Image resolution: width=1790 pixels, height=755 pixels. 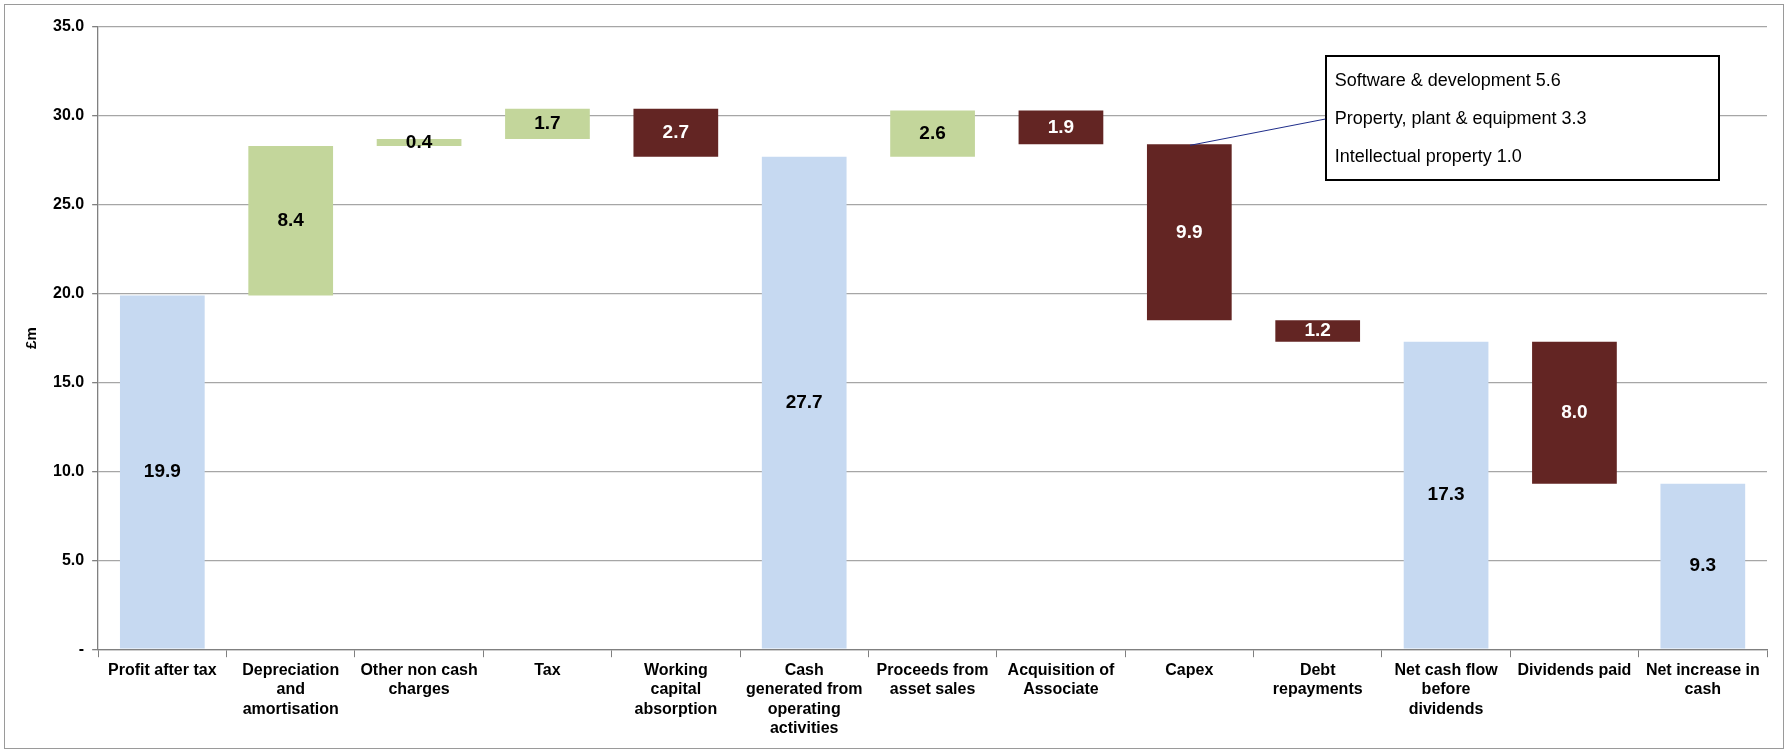 I want to click on x-tick-label: Depreciation and amortisation, so click(x=291, y=689).